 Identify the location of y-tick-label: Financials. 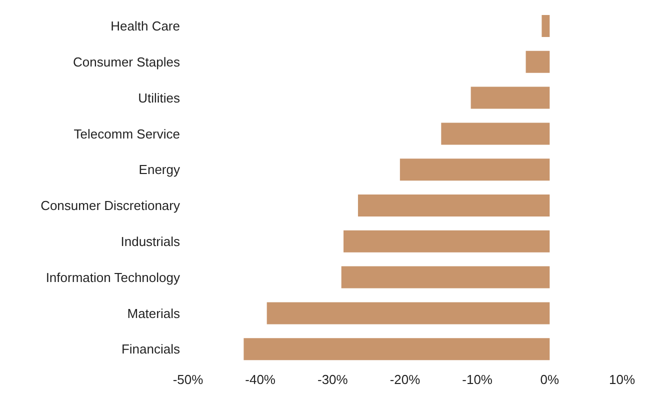
(150, 349).